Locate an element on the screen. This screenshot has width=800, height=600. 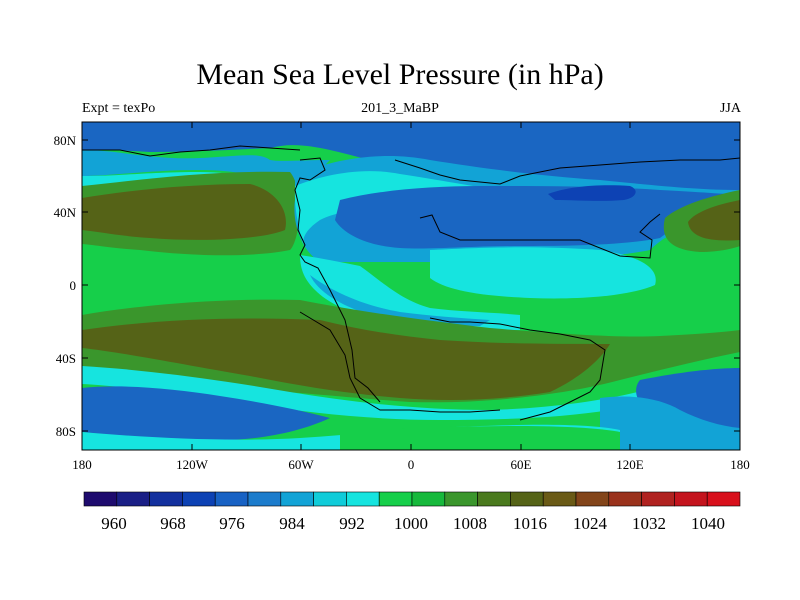
field-asia-deep-low is located at coordinates (592, 193).